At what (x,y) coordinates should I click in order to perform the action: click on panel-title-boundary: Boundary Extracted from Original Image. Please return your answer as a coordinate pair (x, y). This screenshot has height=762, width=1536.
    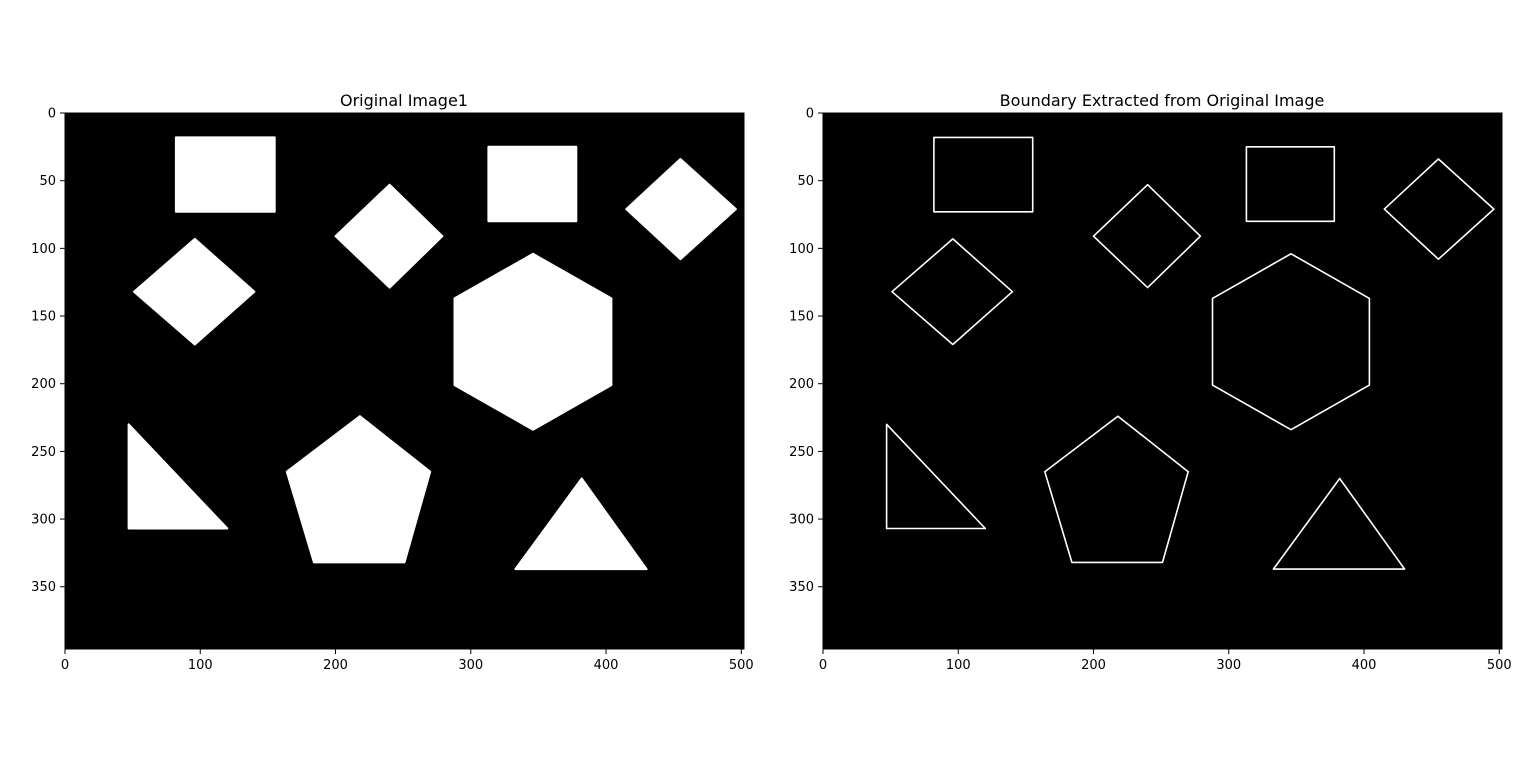
    Looking at the image, I should click on (1162, 100).